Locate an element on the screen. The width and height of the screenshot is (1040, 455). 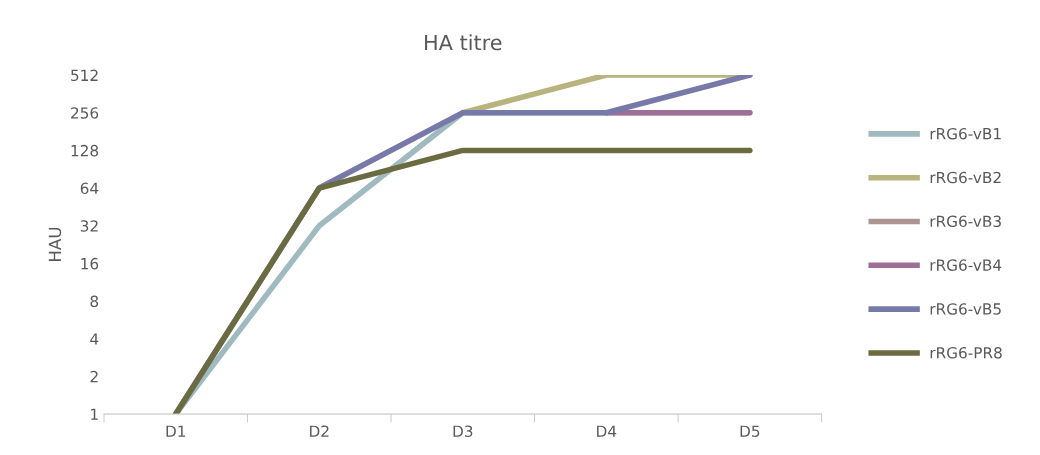
y-tick-label: 16 is located at coordinates (90, 263).